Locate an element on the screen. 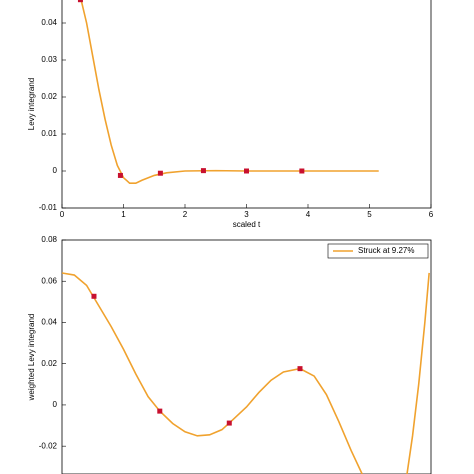  y-tick-label: 0.01 is located at coordinates (49, 133).